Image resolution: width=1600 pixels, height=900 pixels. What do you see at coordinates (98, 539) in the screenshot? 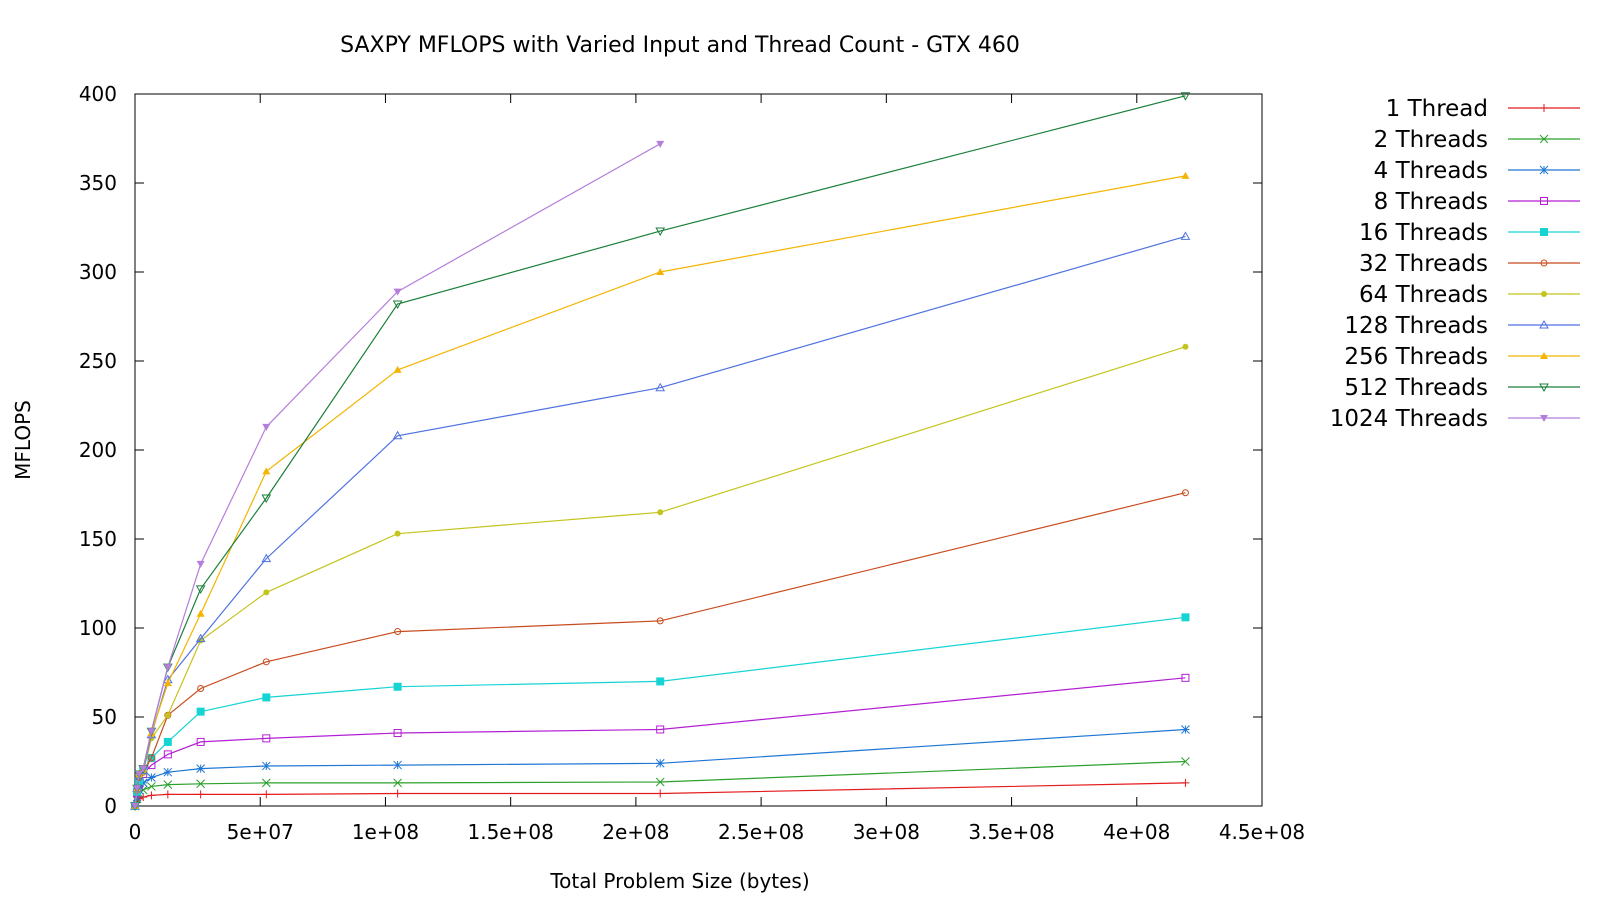
I see `y-tick-label: 150` at bounding box center [98, 539].